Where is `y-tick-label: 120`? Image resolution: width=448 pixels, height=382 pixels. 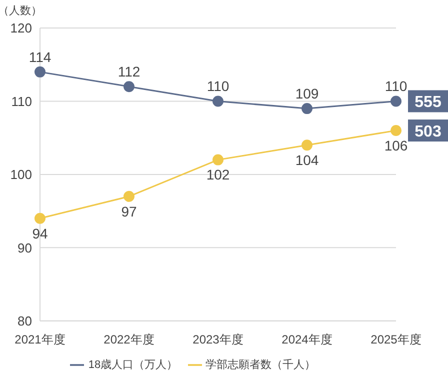
y-tick-label: 120 is located at coordinates (21, 28).